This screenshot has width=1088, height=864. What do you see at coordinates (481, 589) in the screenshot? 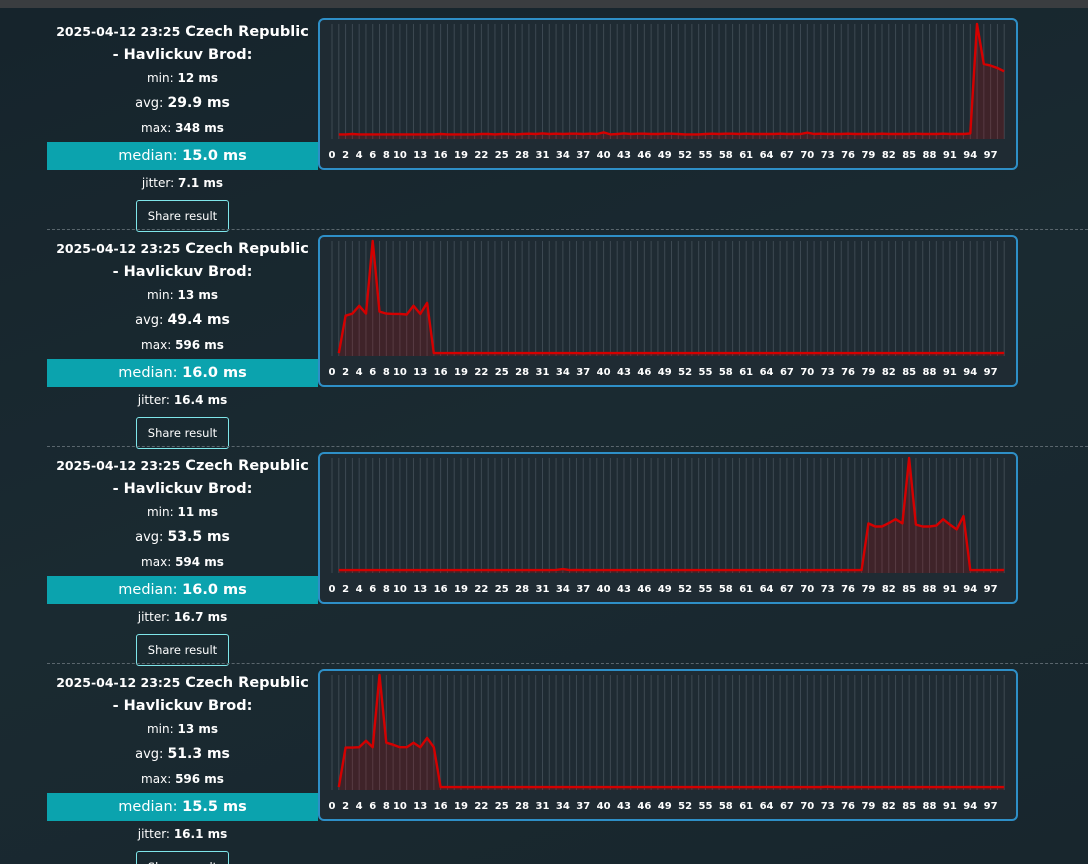
I see `x-tick-label: 22` at bounding box center [481, 589].